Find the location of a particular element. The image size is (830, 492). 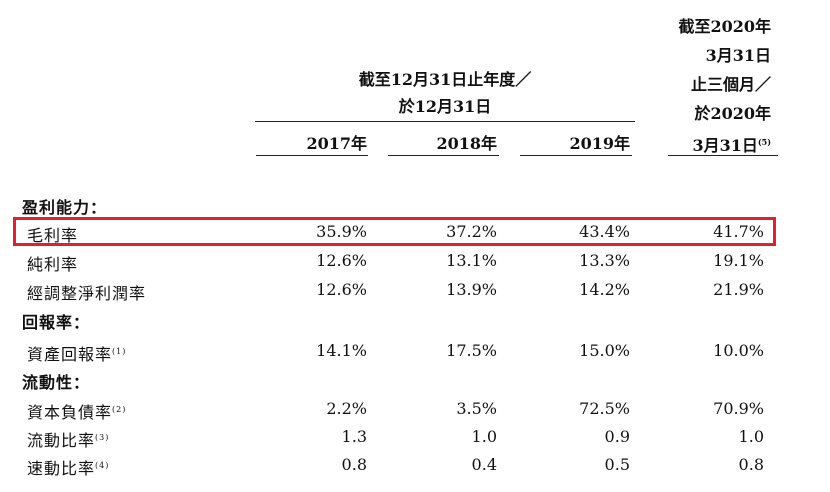

row-label: 純利率 is located at coordinates (53, 264).